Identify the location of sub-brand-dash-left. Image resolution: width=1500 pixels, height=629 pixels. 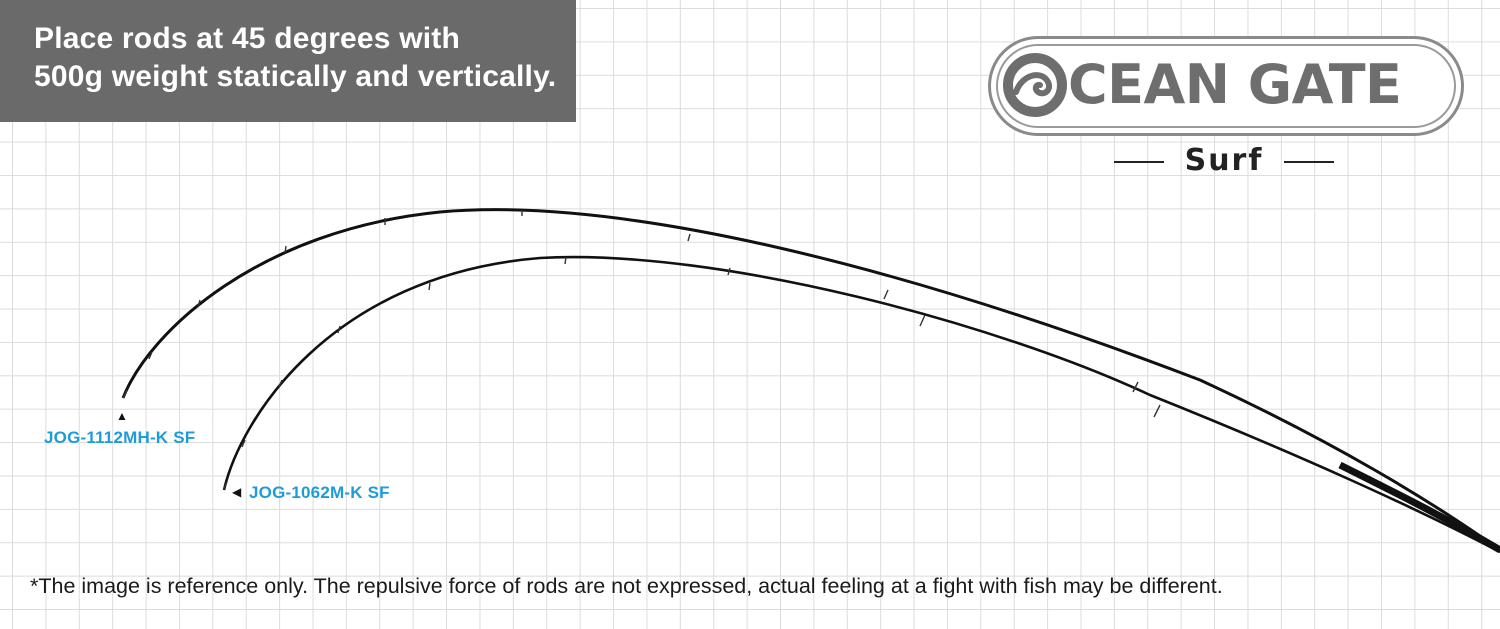
(1139, 162).